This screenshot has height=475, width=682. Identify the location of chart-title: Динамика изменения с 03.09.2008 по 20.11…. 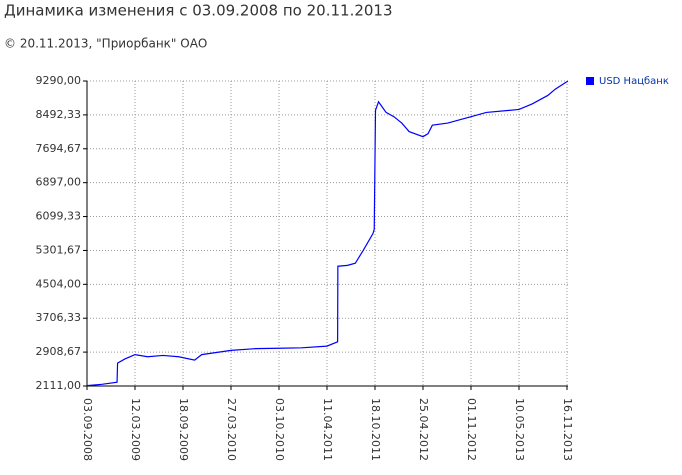
(198, 11).